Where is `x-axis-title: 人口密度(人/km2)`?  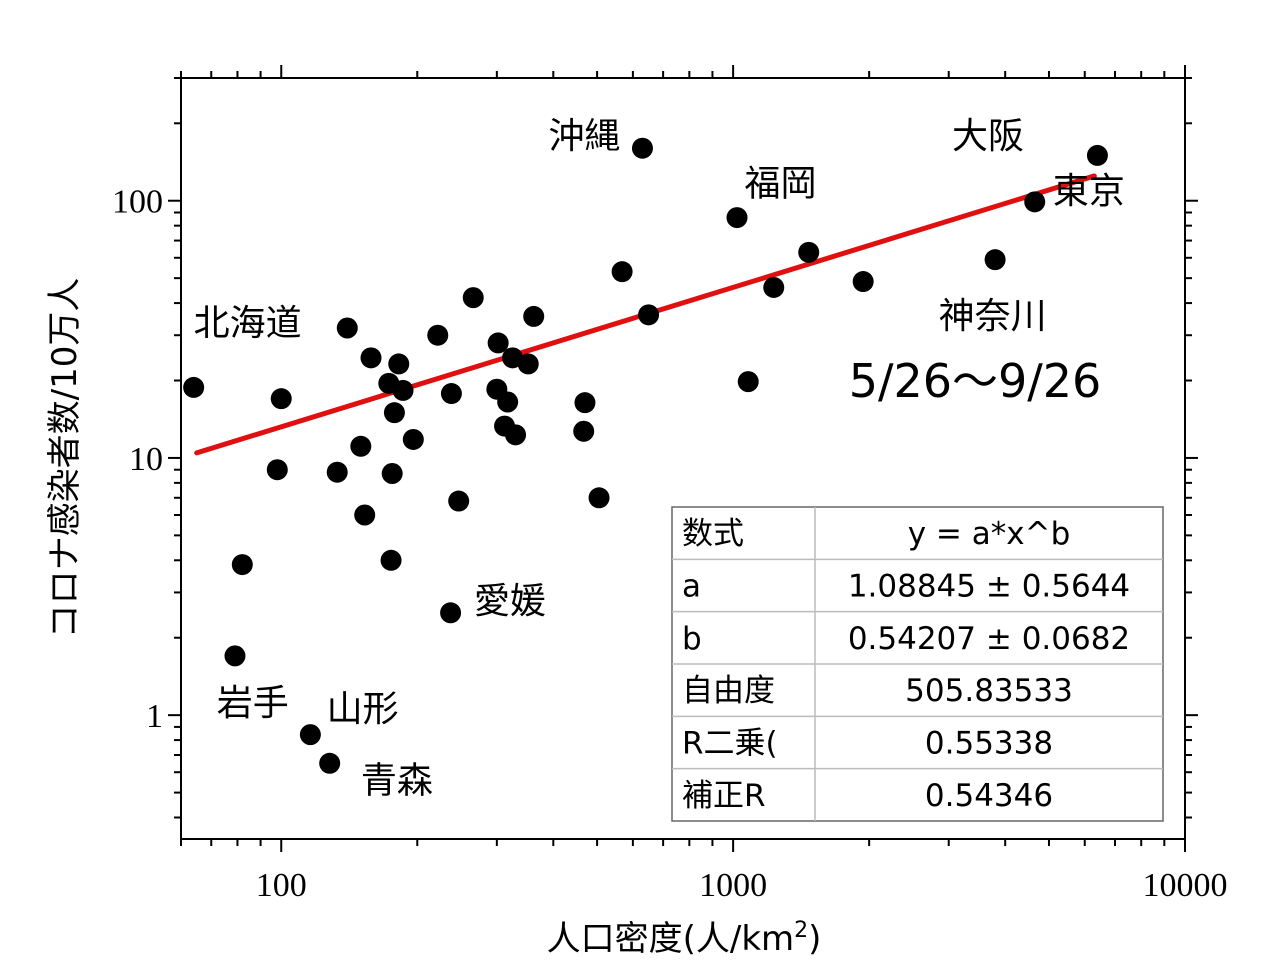
x-axis-title: 人口密度(人/km2) is located at coordinates (684, 938).